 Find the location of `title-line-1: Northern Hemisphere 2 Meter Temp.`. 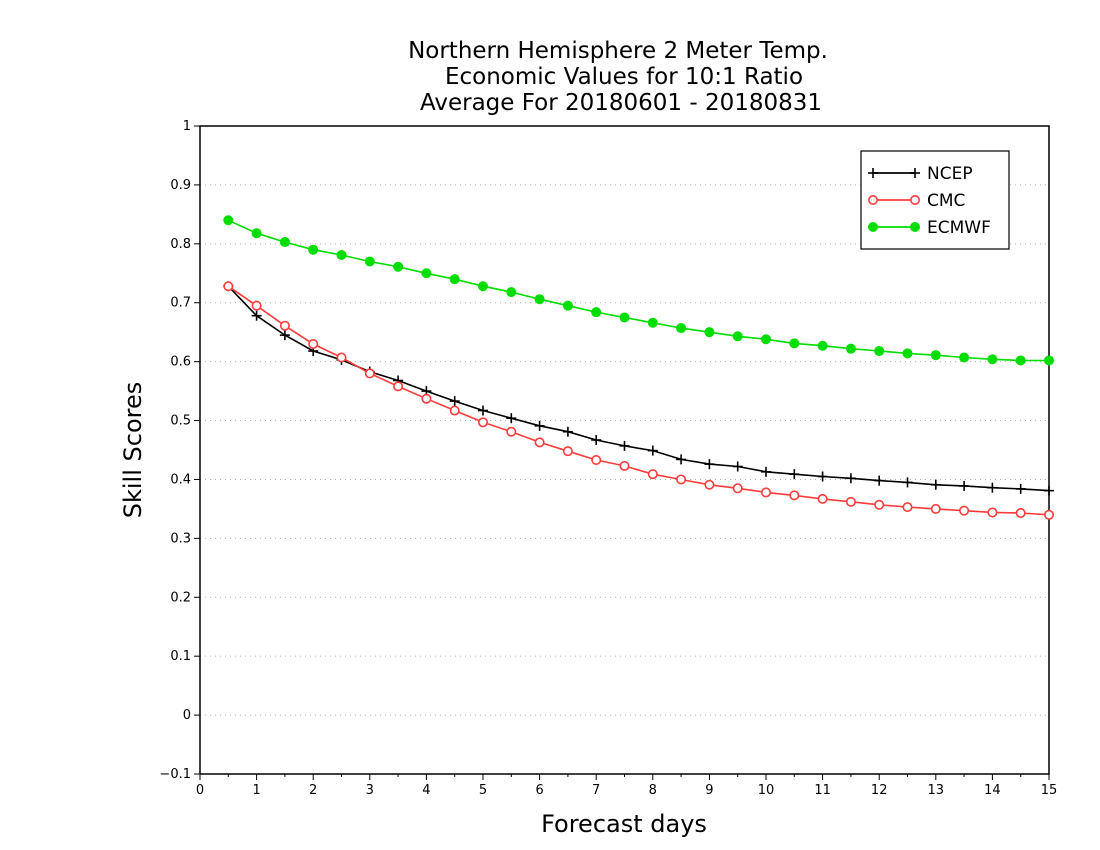

title-line-1: Northern Hemisphere 2 Meter Temp. is located at coordinates (618, 51).